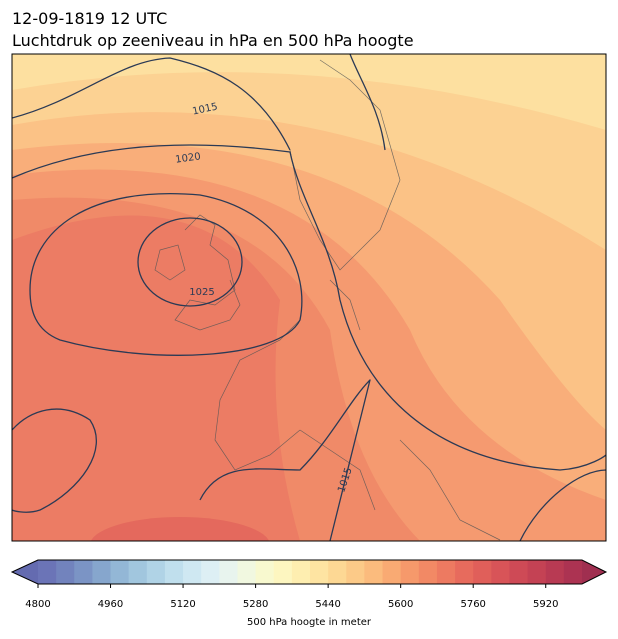 This screenshot has height=639, width=618. What do you see at coordinates (201, 292) in the screenshot?
I see `contour-label: 1025` at bounding box center [201, 292].